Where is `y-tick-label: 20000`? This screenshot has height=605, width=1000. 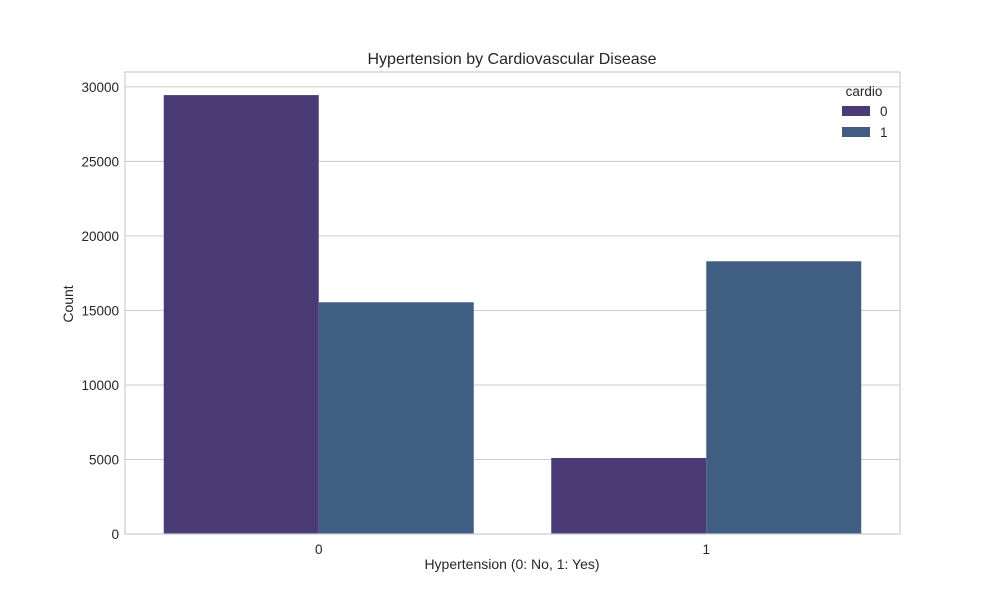
y-tick-label: 20000 is located at coordinates (100, 236).